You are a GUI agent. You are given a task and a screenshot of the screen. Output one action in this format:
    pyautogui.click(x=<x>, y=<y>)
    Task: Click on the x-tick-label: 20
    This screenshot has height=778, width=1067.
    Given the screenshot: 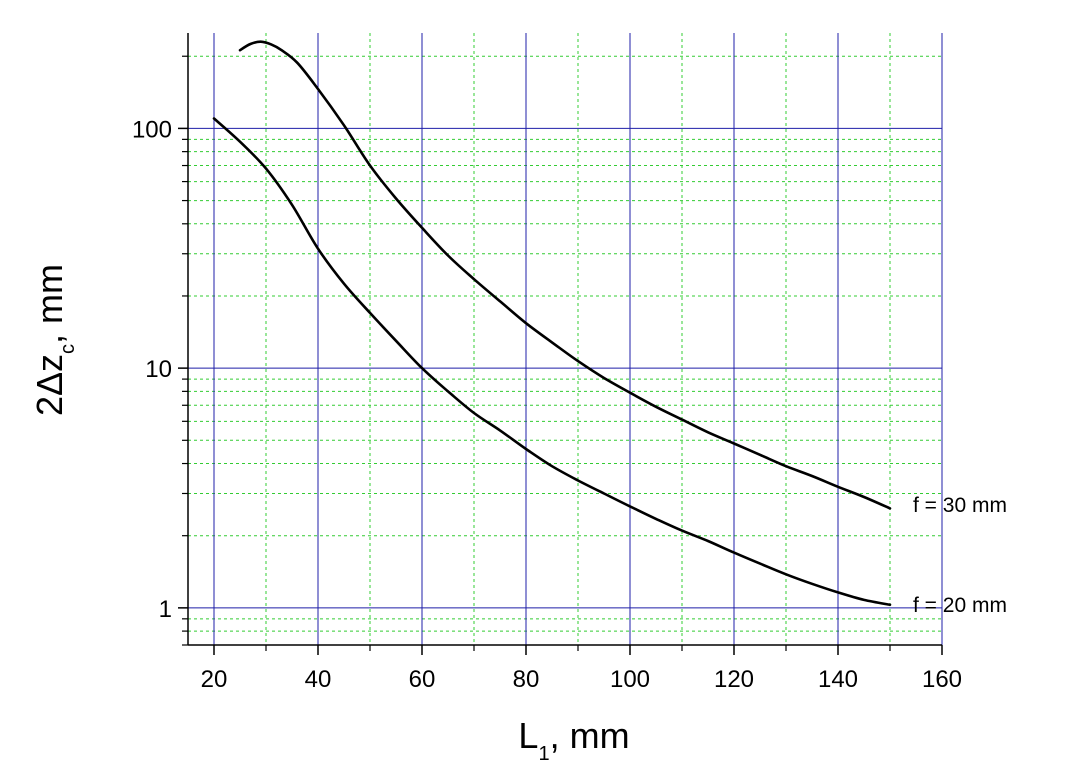 What is the action you would take?
    pyautogui.click(x=214, y=679)
    